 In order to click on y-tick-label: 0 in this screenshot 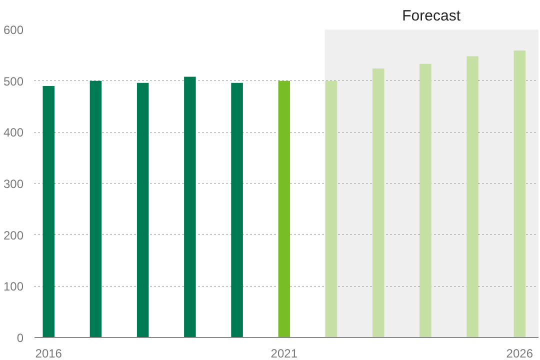, I will do `click(20, 338)`.